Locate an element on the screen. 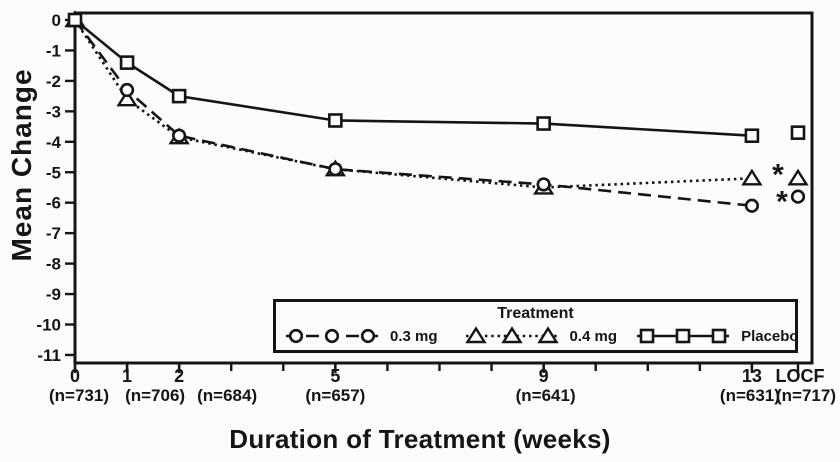  svg-text: 2 is located at coordinates (179, 376).